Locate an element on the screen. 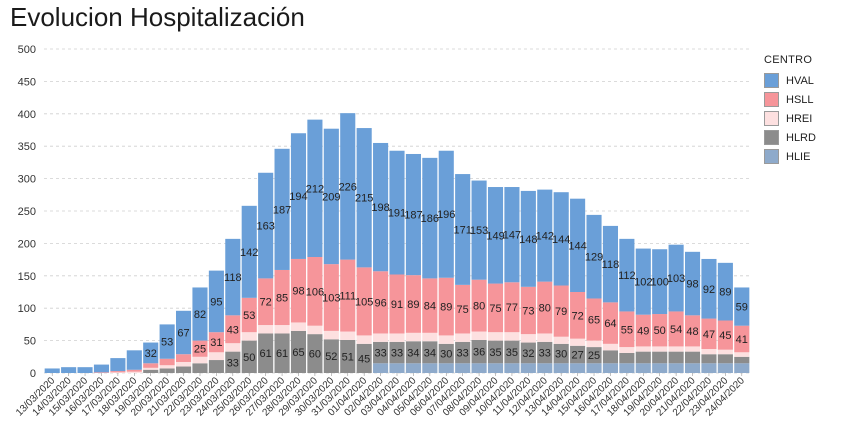 Image resolution: width=841 pixels, height=431 pixels. data-label-hsll: 103 is located at coordinates (331, 299).